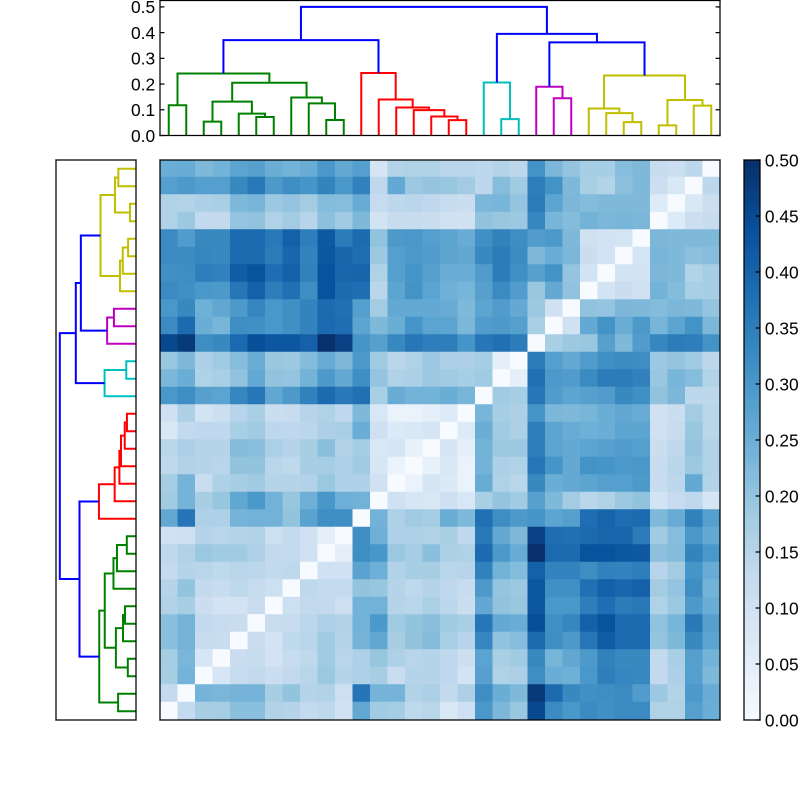 This screenshot has width=800, height=800. Describe the element at coordinates (782, 496) in the screenshot. I see `svg-text: 0.20` at that location.